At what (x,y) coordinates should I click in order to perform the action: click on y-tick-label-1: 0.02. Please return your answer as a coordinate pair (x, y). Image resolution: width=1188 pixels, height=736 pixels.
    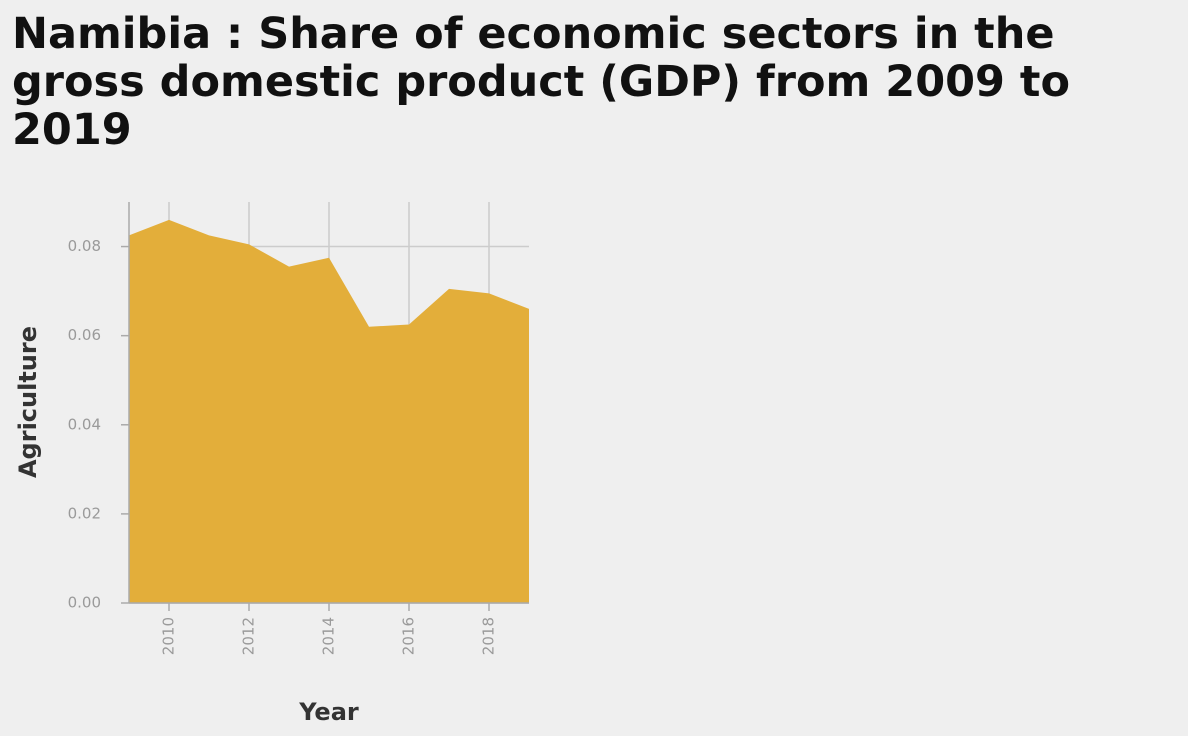
    Looking at the image, I should click on (84, 513).